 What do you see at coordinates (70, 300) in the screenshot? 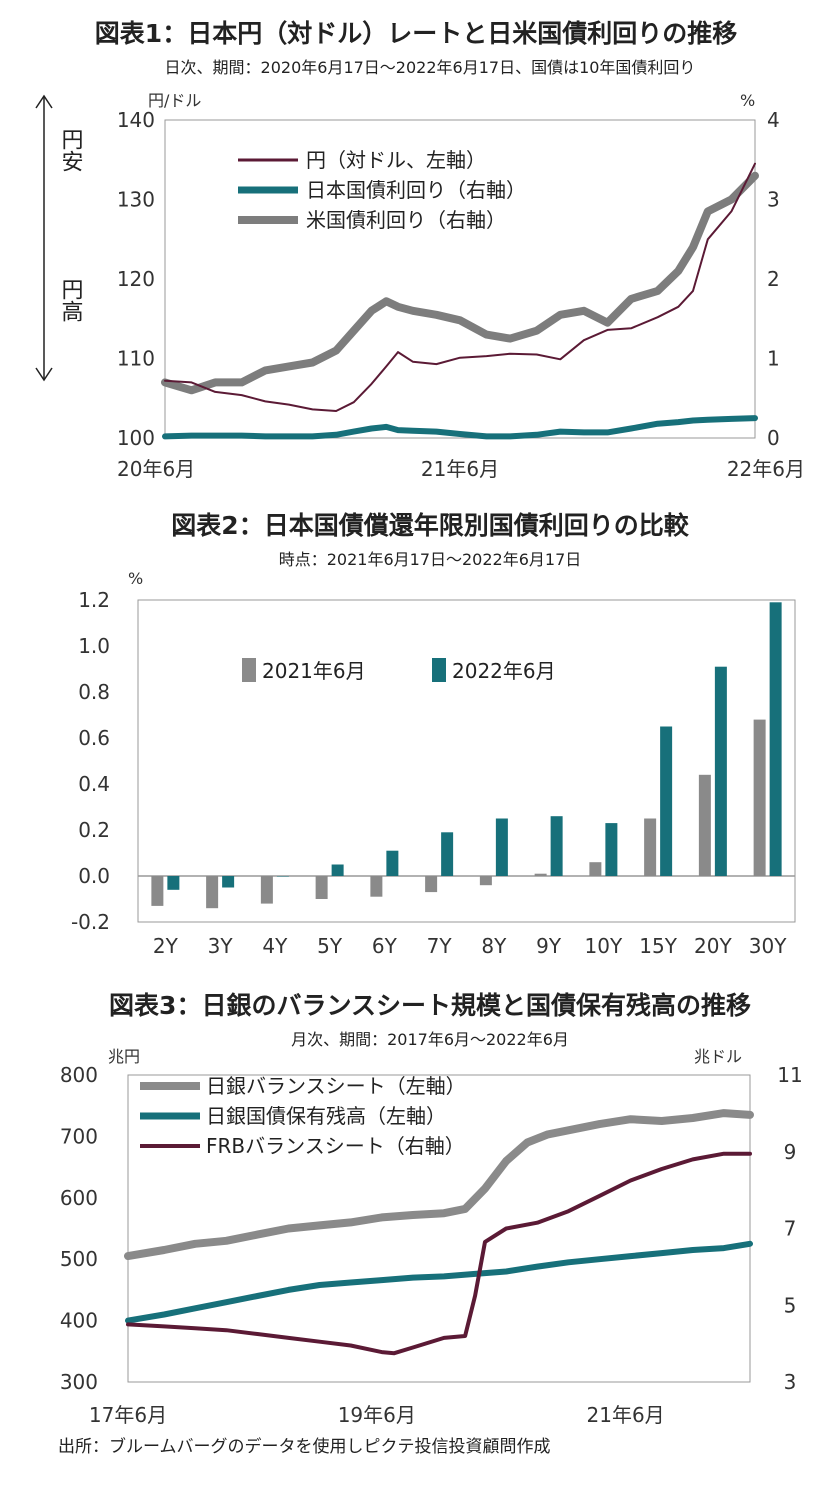
I see `annot-yen-strong: 円高` at bounding box center [70, 300].